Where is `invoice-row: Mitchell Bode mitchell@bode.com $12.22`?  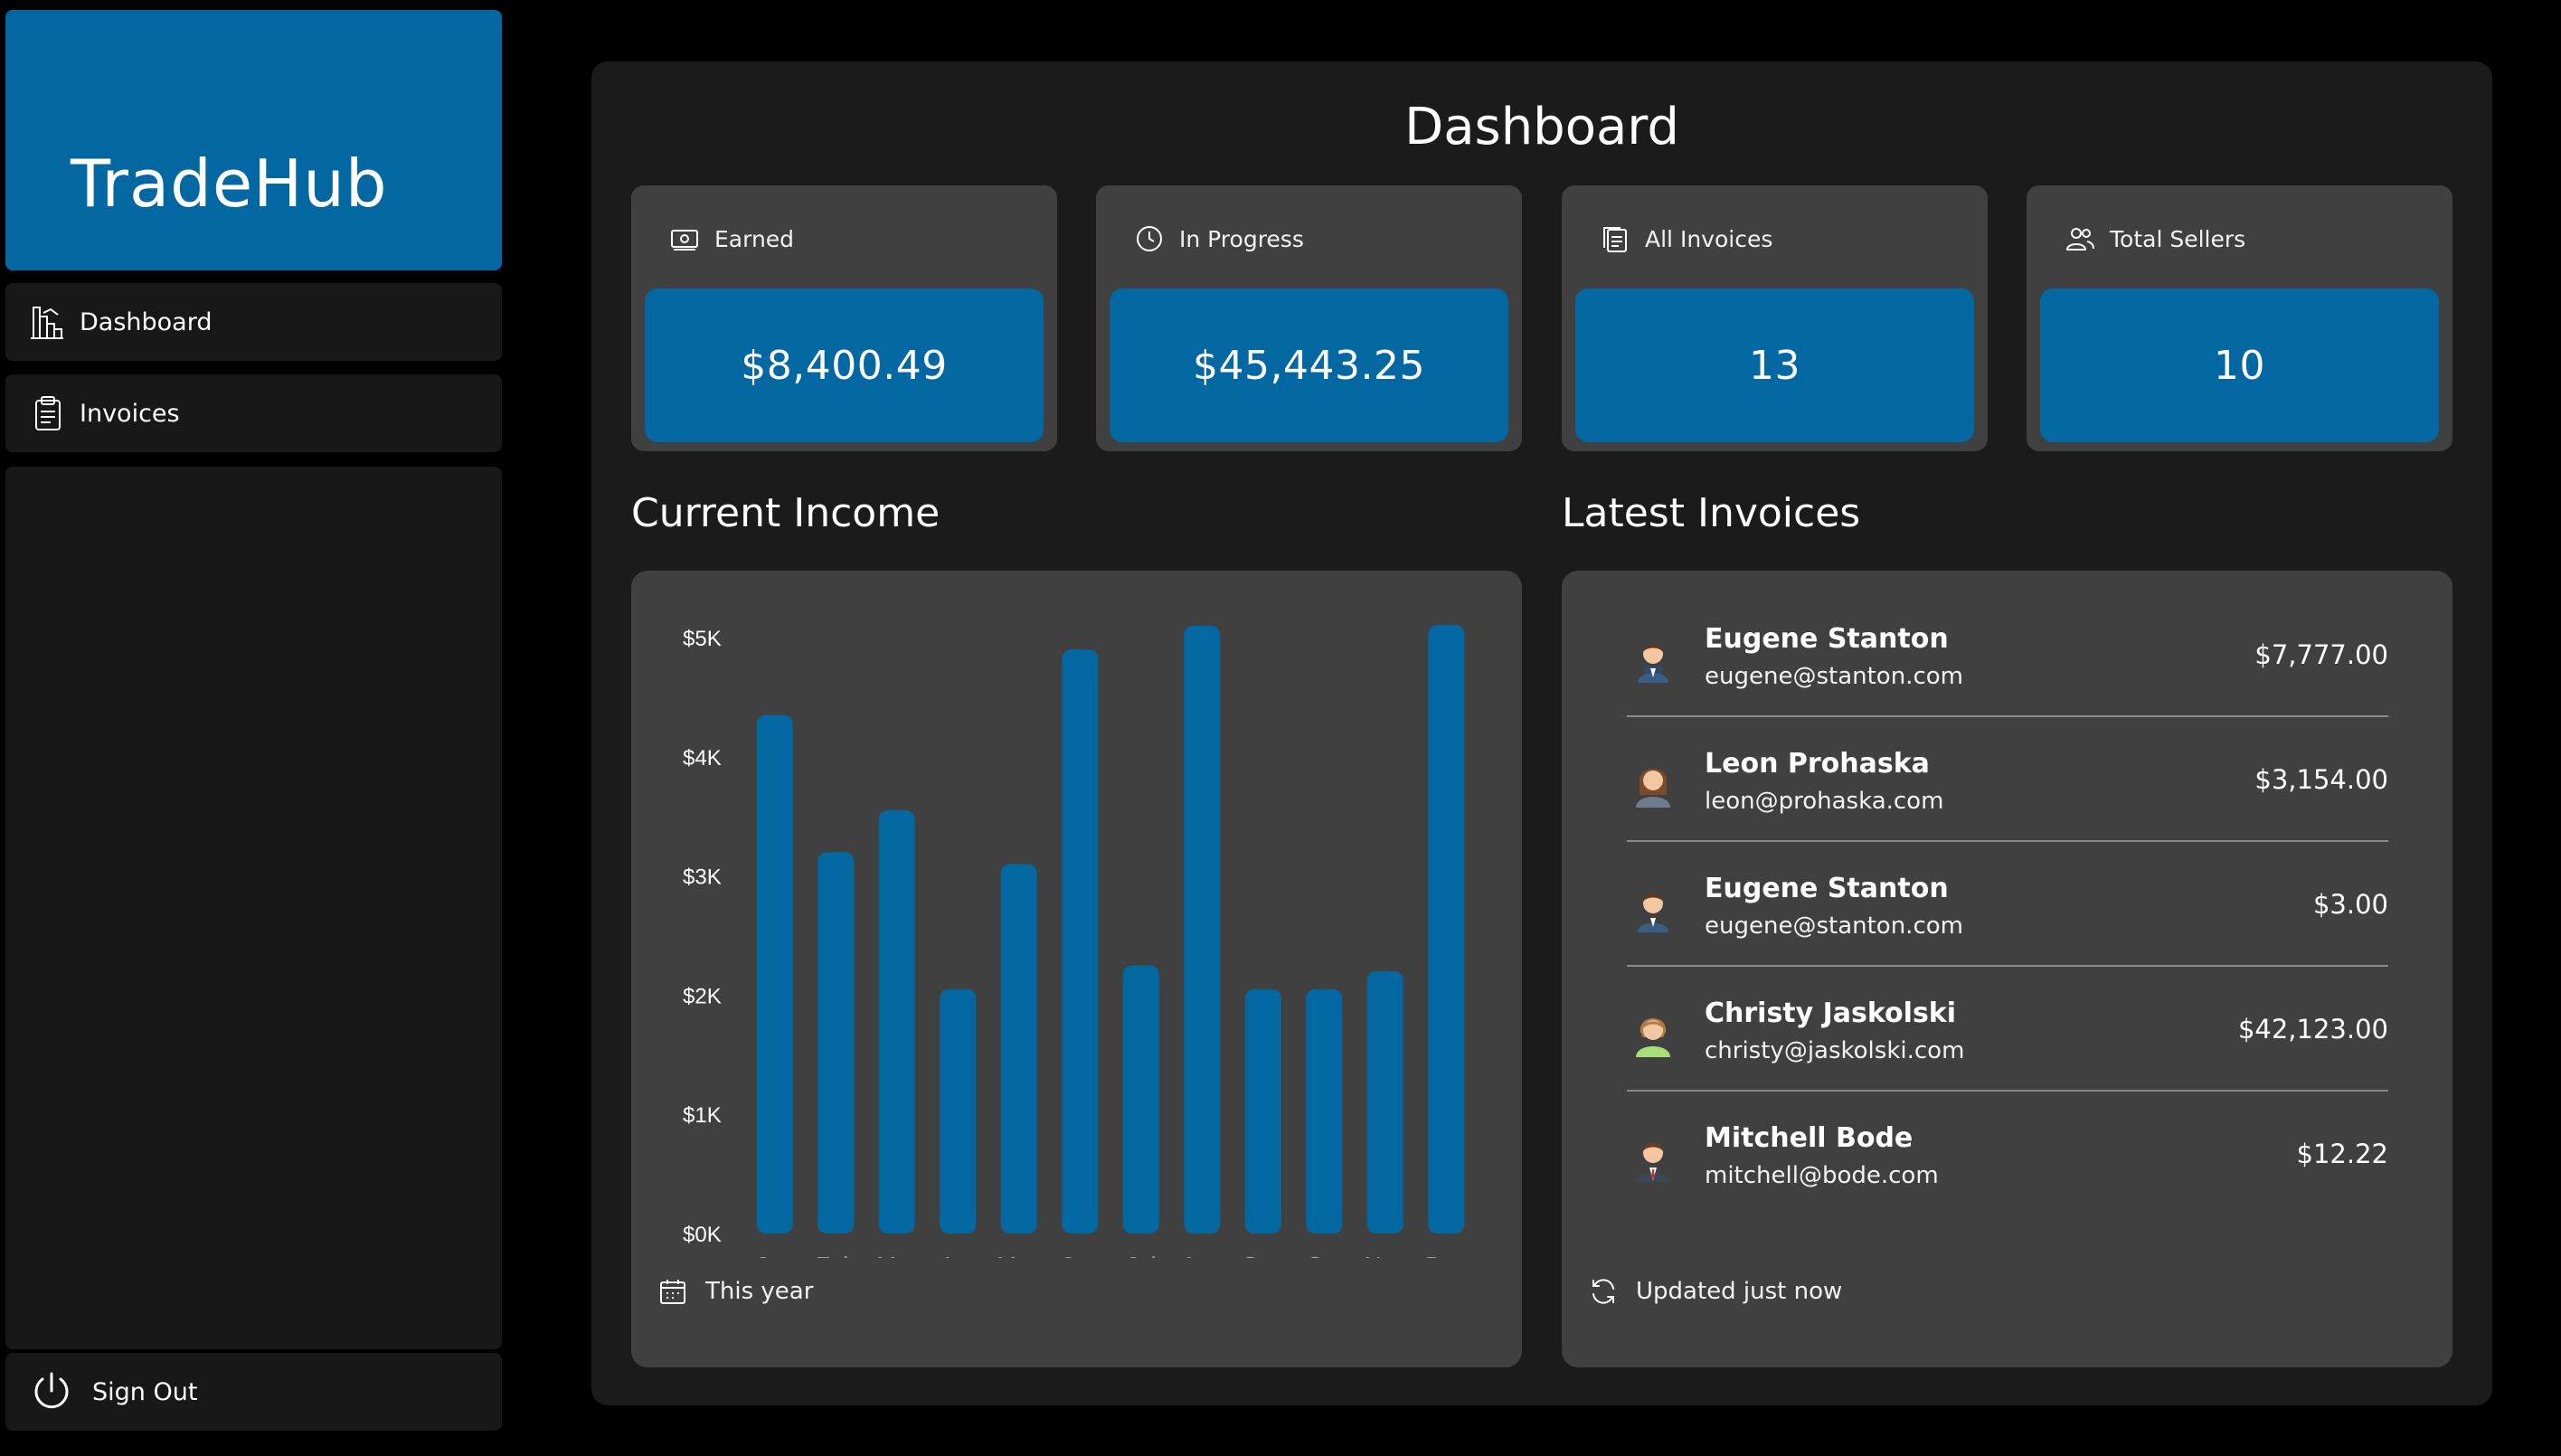
invoice-row: Mitchell Bode mitchell@bode.com $12.22 is located at coordinates (2007, 1154).